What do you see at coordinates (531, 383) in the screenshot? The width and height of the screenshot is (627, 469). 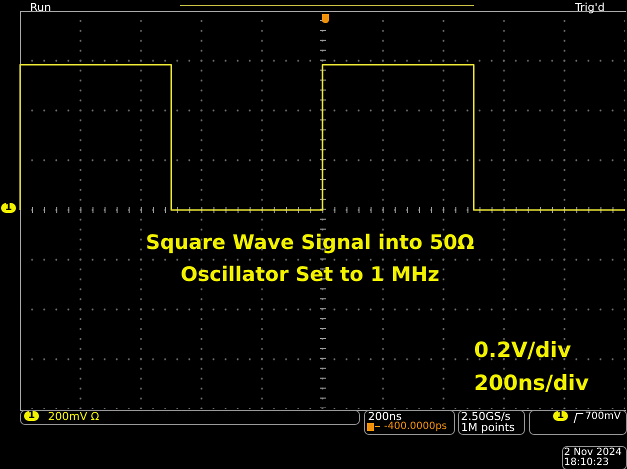 I see `text: 200ns/div` at bounding box center [531, 383].